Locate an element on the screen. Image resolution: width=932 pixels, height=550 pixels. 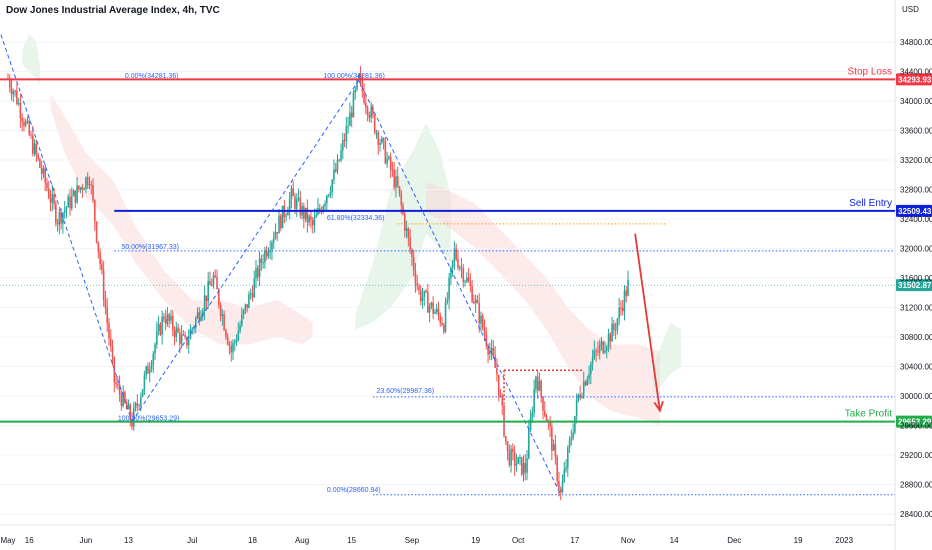
price-tick-label: 31600.00 is located at coordinates (916, 278).